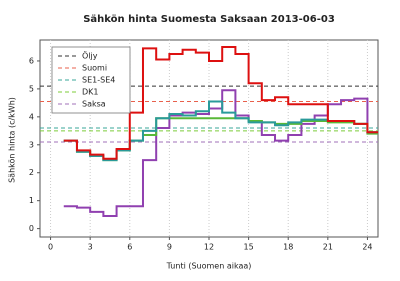 The height and width of the screenshot is (281, 400). Describe the element at coordinates (31, 172) in the screenshot. I see `y-tick-label: 2` at that location.